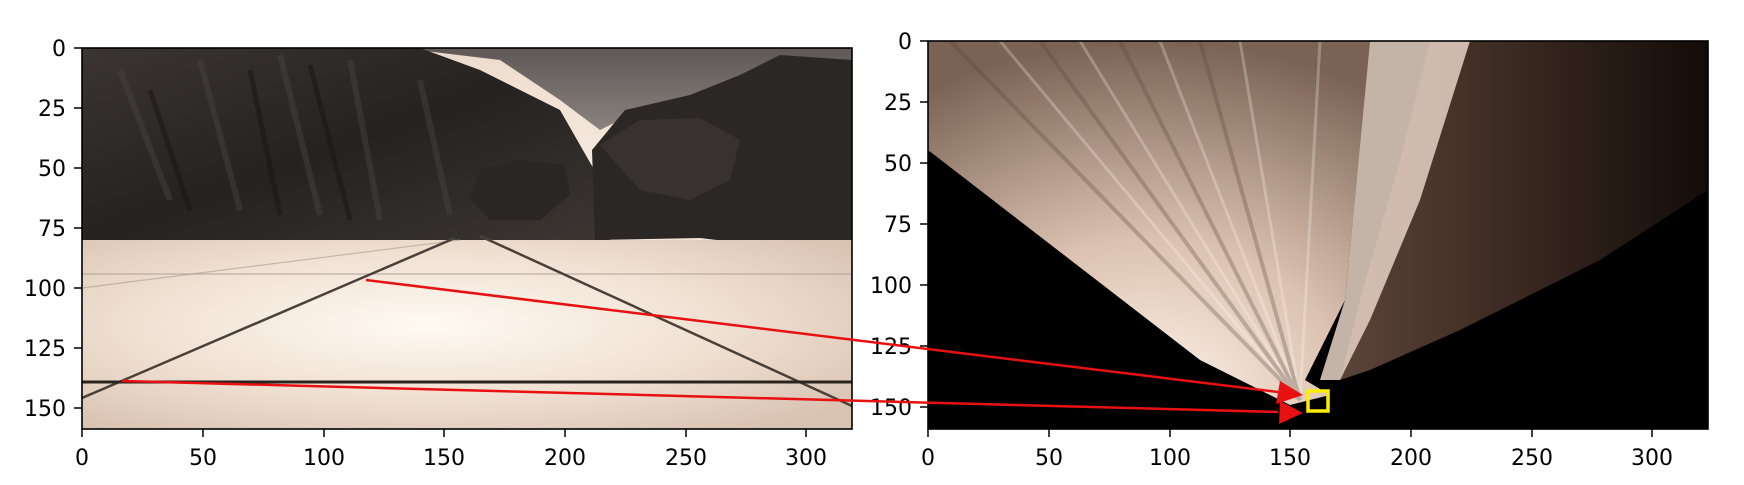 The image size is (1744, 485). What do you see at coordinates (203, 458) in the screenshot?
I see `left-x-tick-label: 50` at bounding box center [203, 458].